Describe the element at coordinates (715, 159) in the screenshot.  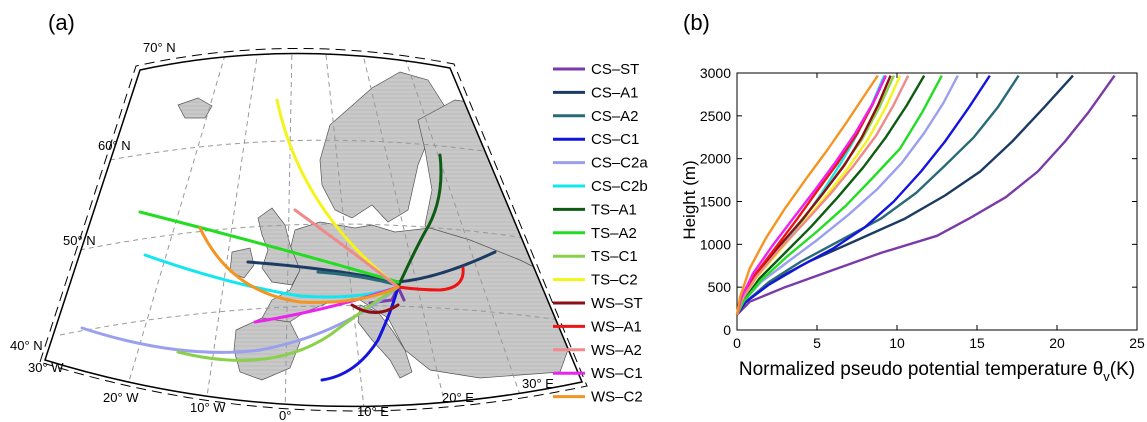
I see `y-tick-label: 2000` at that location.